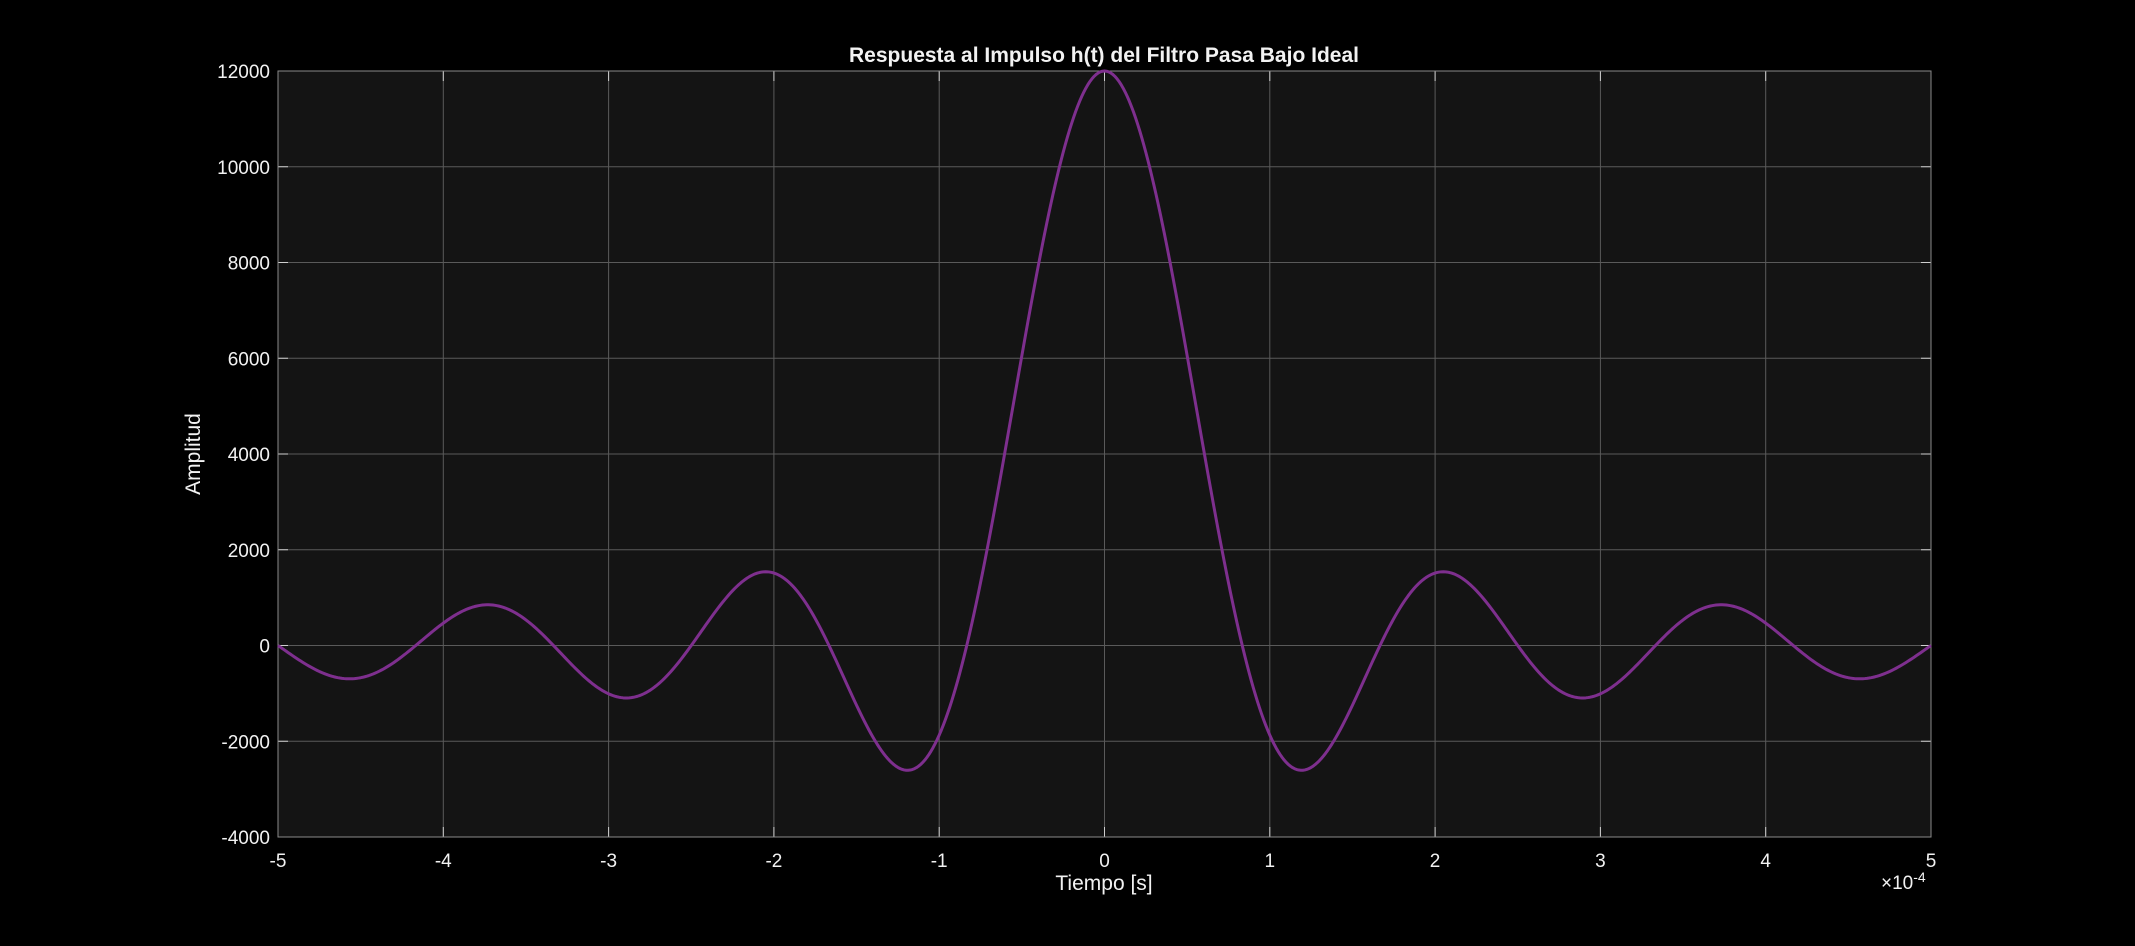 This screenshot has width=2135, height=946. What do you see at coordinates (939, 861) in the screenshot?
I see `x-tick-label: -1` at bounding box center [939, 861].